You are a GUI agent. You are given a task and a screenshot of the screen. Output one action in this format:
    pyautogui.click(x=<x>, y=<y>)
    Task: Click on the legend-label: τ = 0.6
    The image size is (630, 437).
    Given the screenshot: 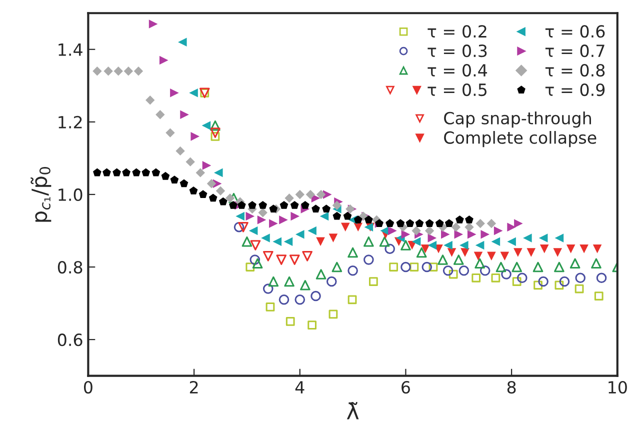 What is the action you would take?
    pyautogui.click(x=575, y=31)
    